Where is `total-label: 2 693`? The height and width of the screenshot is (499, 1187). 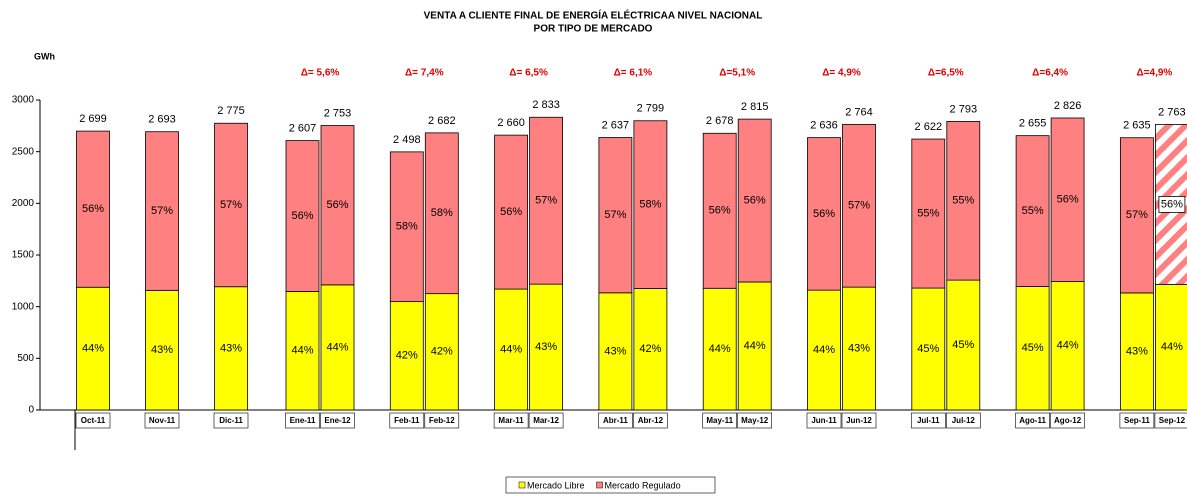
total-label: 2 693 is located at coordinates (162, 120).